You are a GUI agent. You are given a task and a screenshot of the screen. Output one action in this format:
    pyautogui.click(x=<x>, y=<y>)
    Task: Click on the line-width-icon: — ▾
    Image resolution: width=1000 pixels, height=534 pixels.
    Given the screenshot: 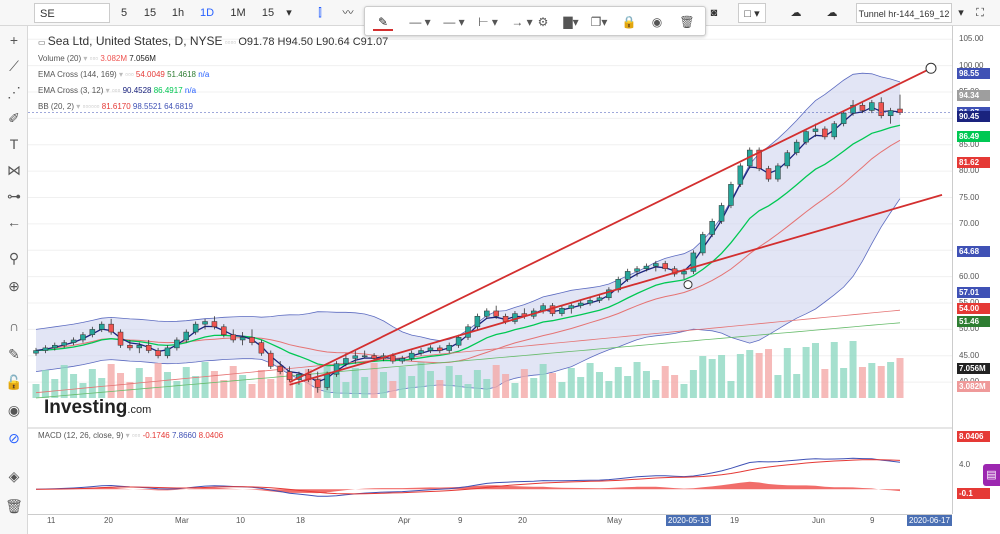 What is the action you would take?
    pyautogui.click(x=454, y=22)
    